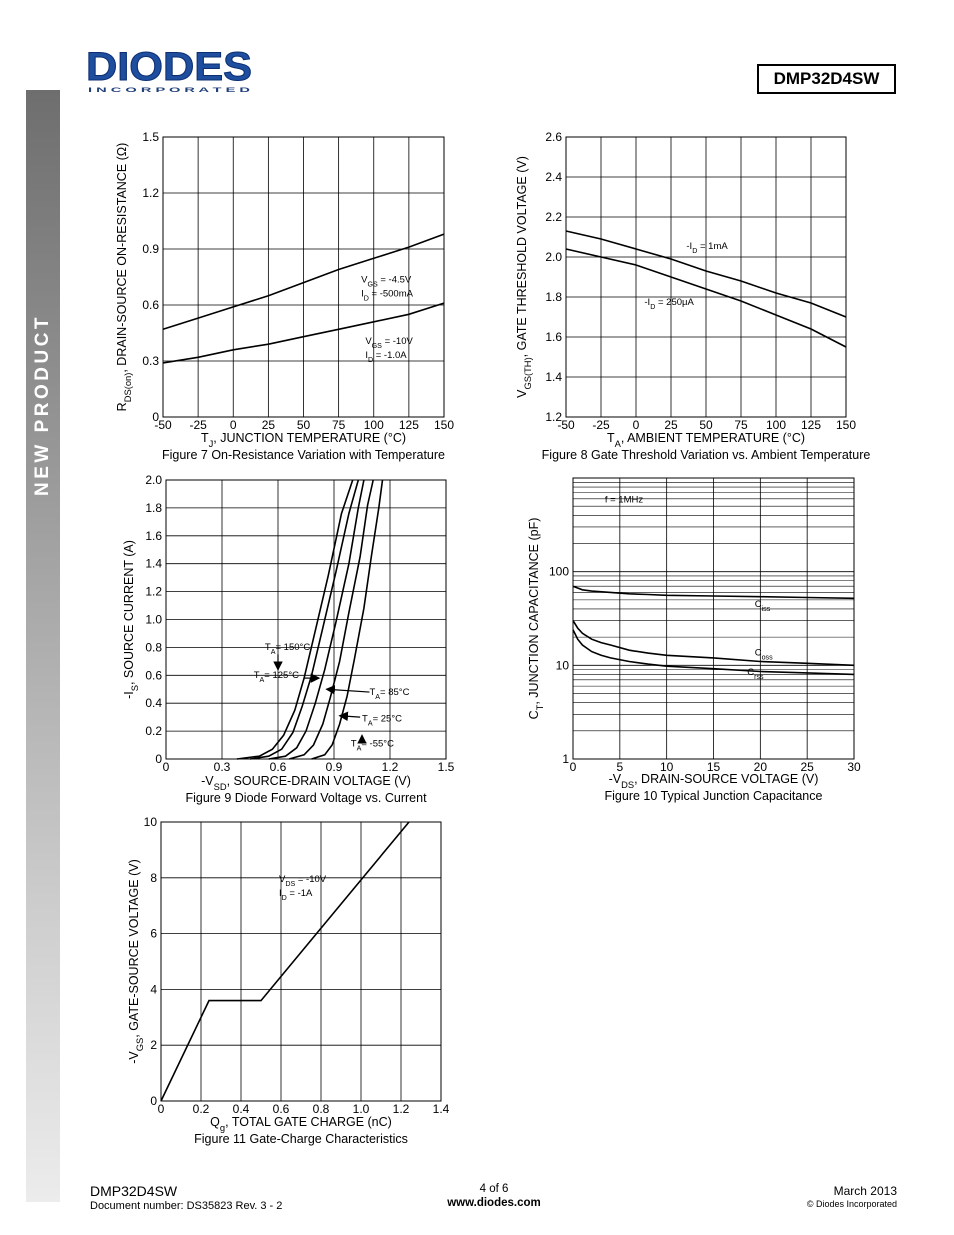  What do you see at coordinates (153, 878) in the screenshot?
I see `y-tick-label: 8` at bounding box center [153, 878].